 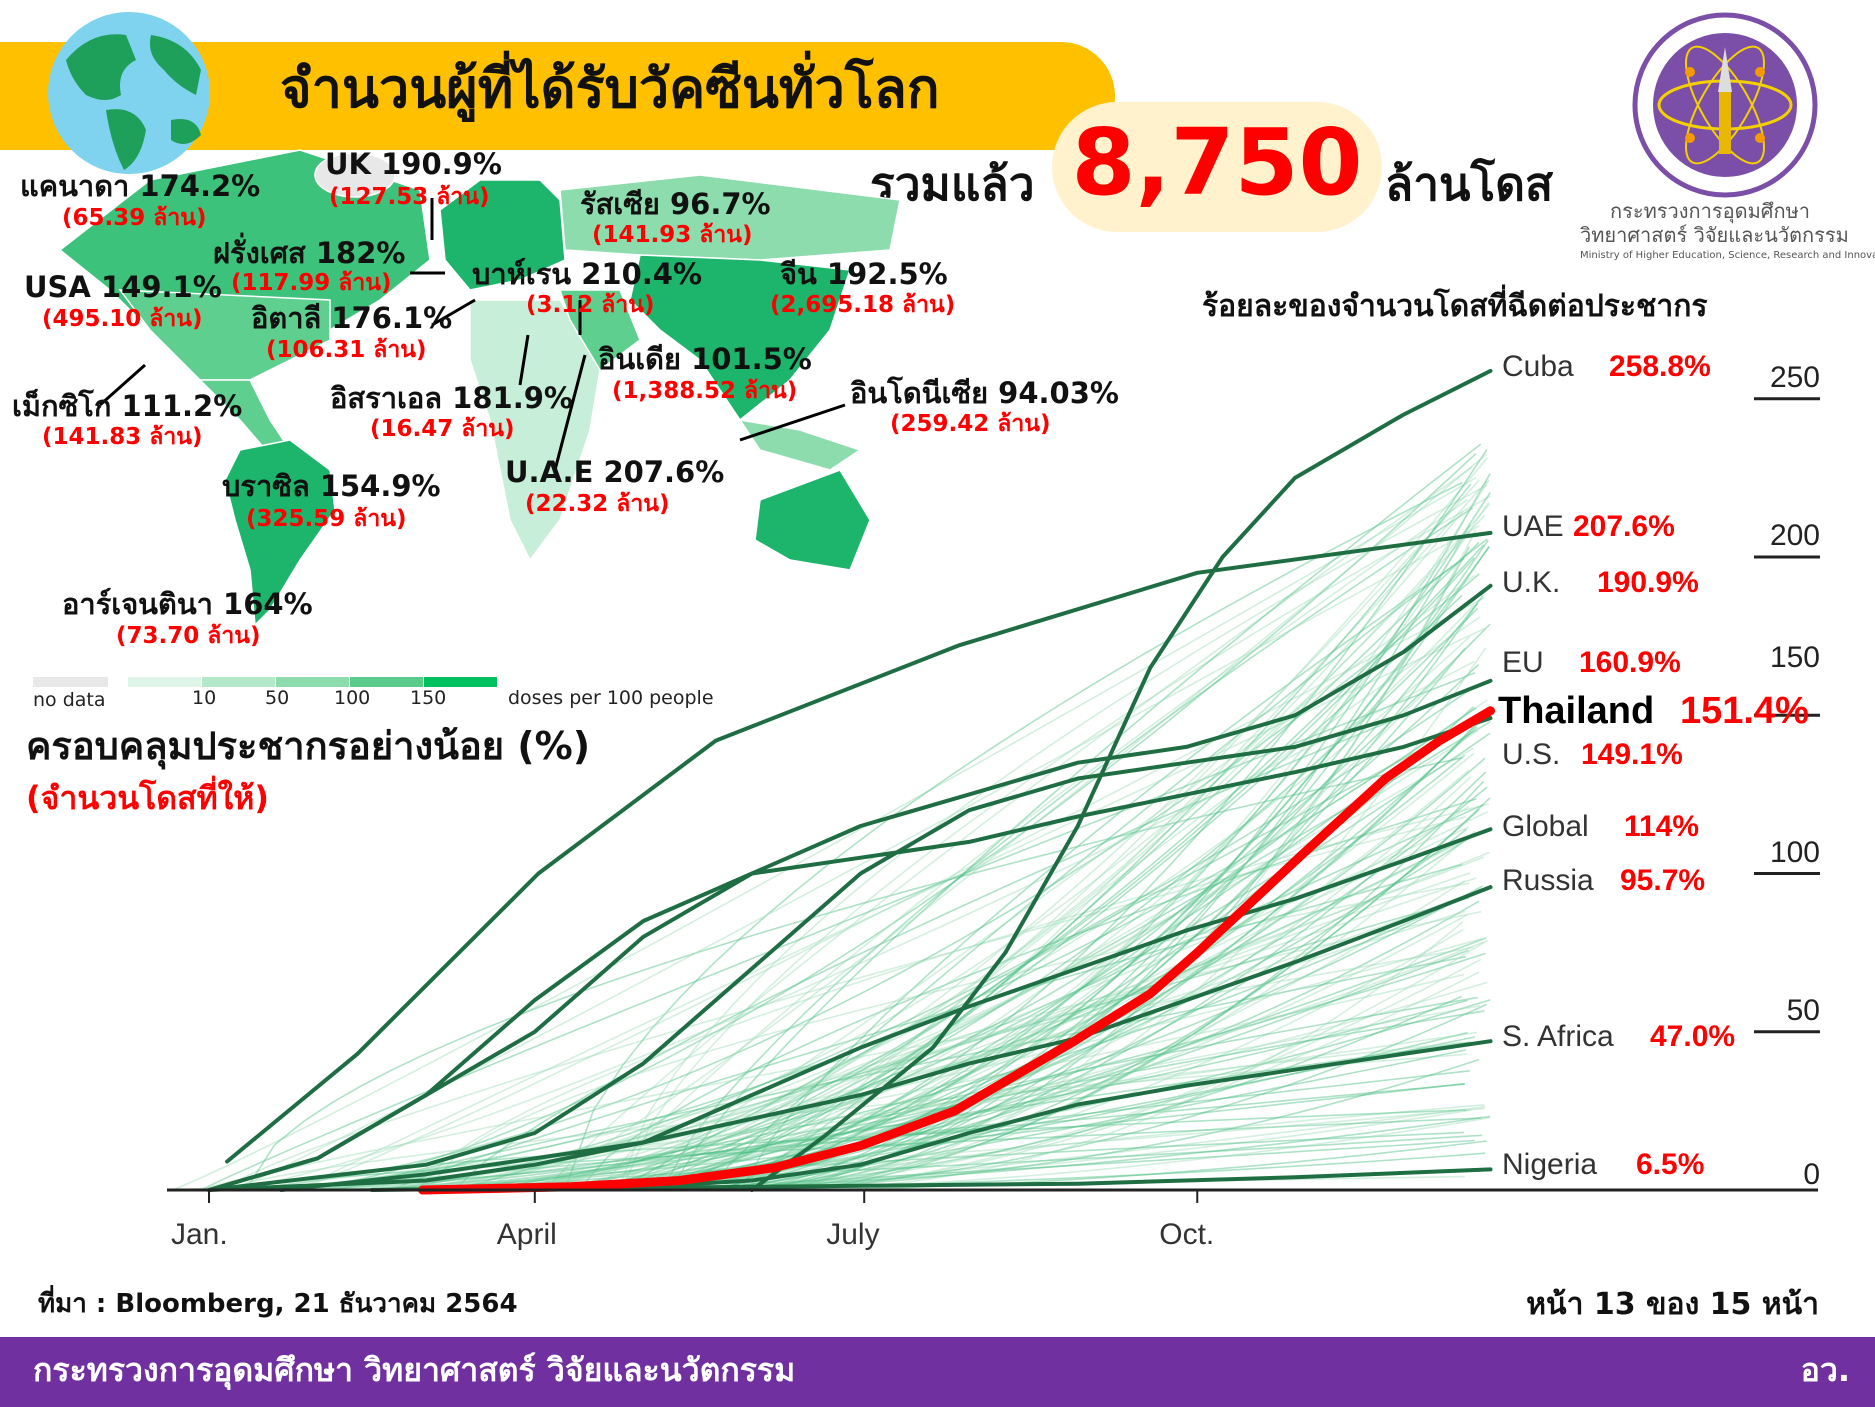 I want to click on map-country-doses: (259.42 ล้าน), so click(x=970, y=424).